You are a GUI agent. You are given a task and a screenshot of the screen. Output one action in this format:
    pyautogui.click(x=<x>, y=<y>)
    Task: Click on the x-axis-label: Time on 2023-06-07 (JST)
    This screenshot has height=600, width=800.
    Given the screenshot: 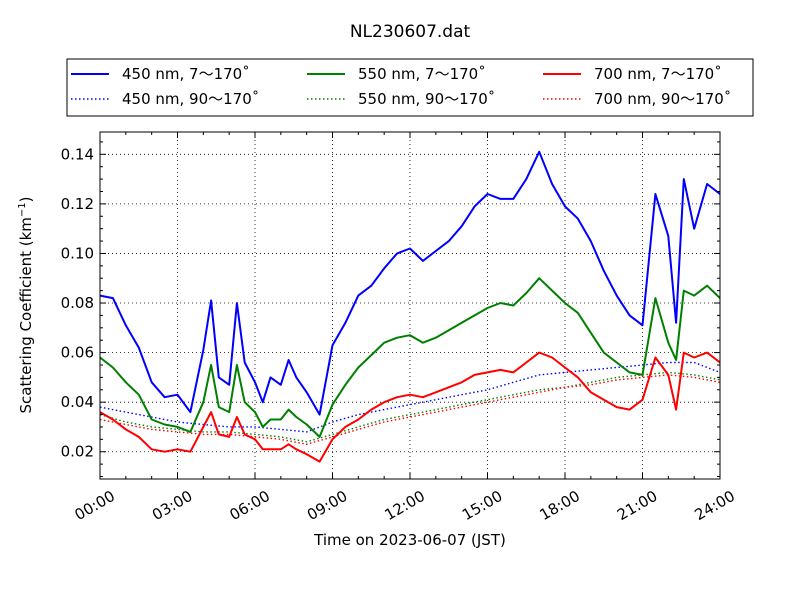 What is the action you would take?
    pyautogui.click(x=409, y=540)
    